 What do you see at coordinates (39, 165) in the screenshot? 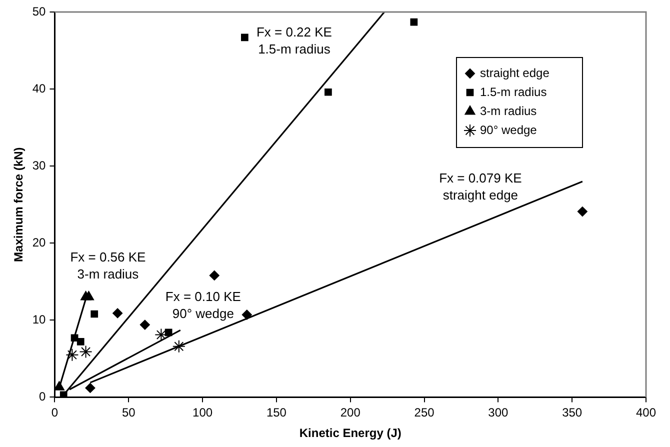
I see `y-tick-label: 30` at bounding box center [39, 165].